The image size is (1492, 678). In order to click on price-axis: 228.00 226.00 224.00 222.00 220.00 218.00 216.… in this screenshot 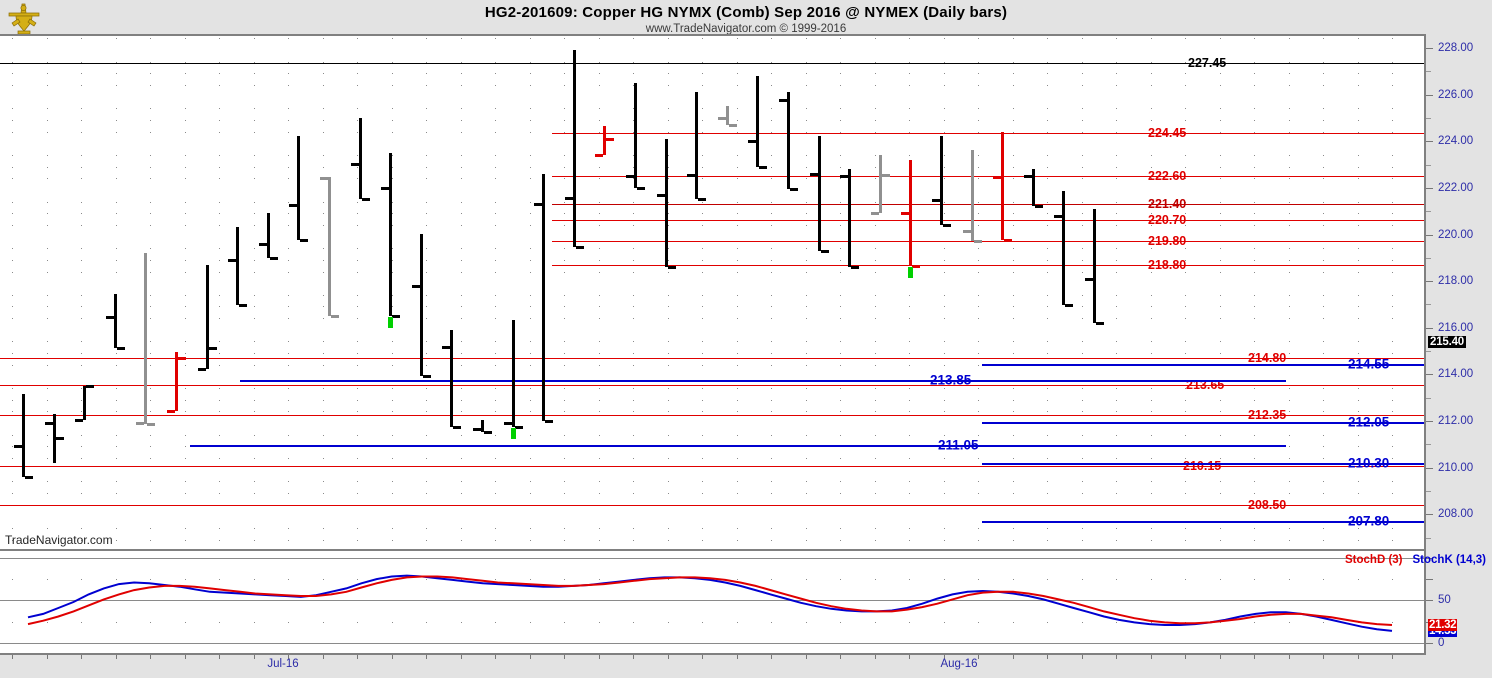, I will do `click(1459, 290)`.